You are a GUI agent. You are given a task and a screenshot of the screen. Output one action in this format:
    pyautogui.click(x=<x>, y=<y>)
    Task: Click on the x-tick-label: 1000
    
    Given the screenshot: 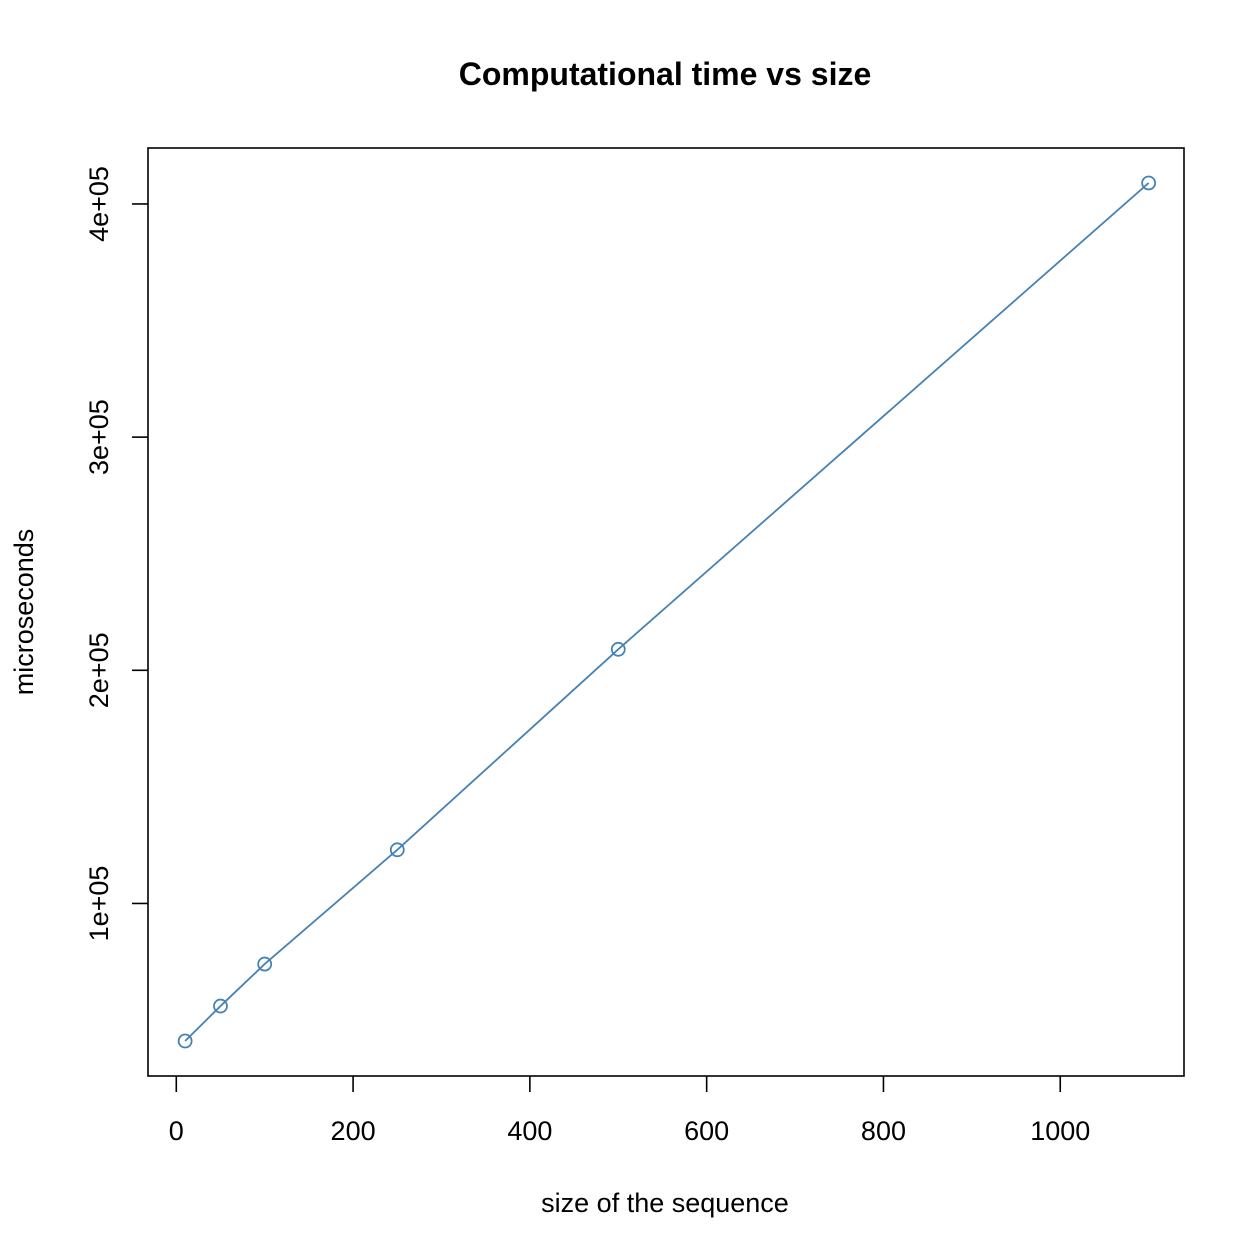 What is the action you would take?
    pyautogui.click(x=1060, y=1131)
    